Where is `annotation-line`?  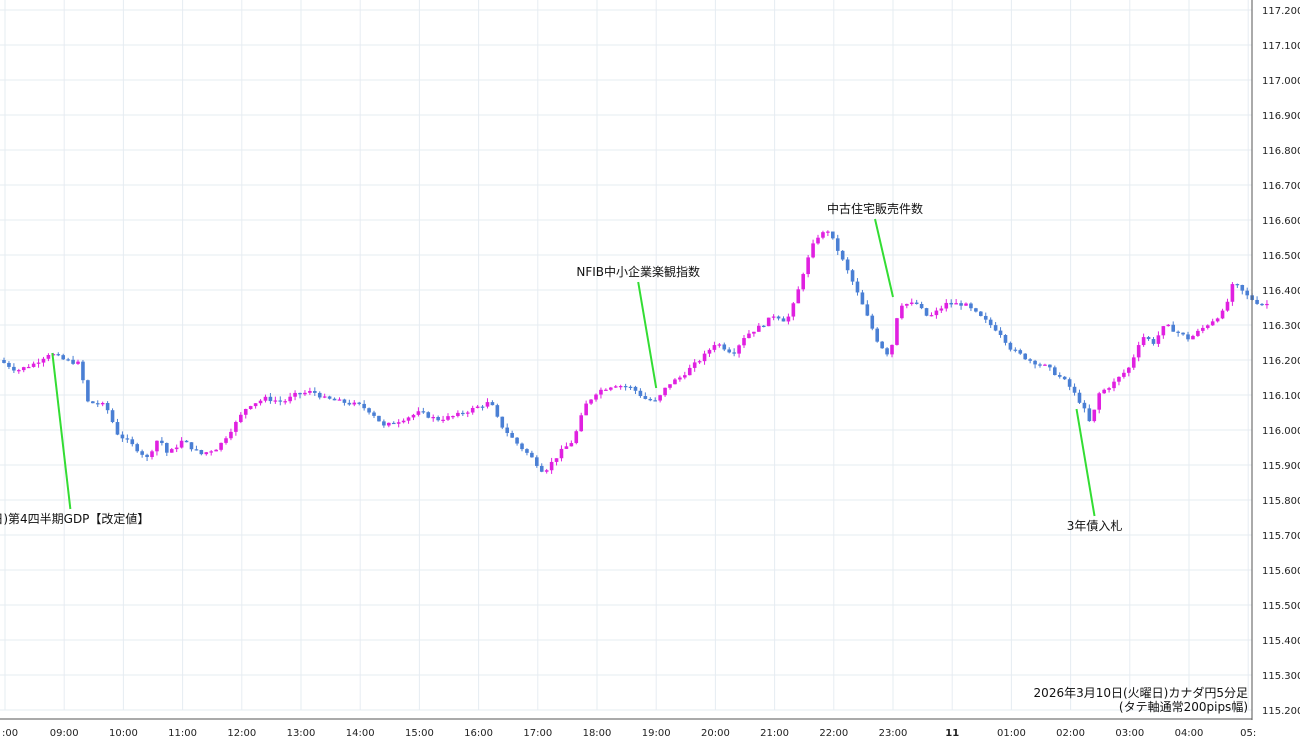
annotation-line is located at coordinates (647, 335).